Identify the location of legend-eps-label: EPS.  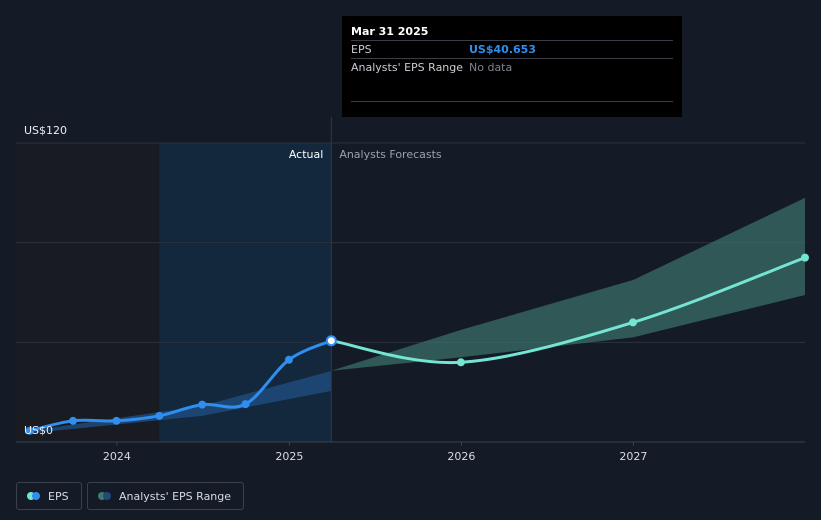
(58, 496).